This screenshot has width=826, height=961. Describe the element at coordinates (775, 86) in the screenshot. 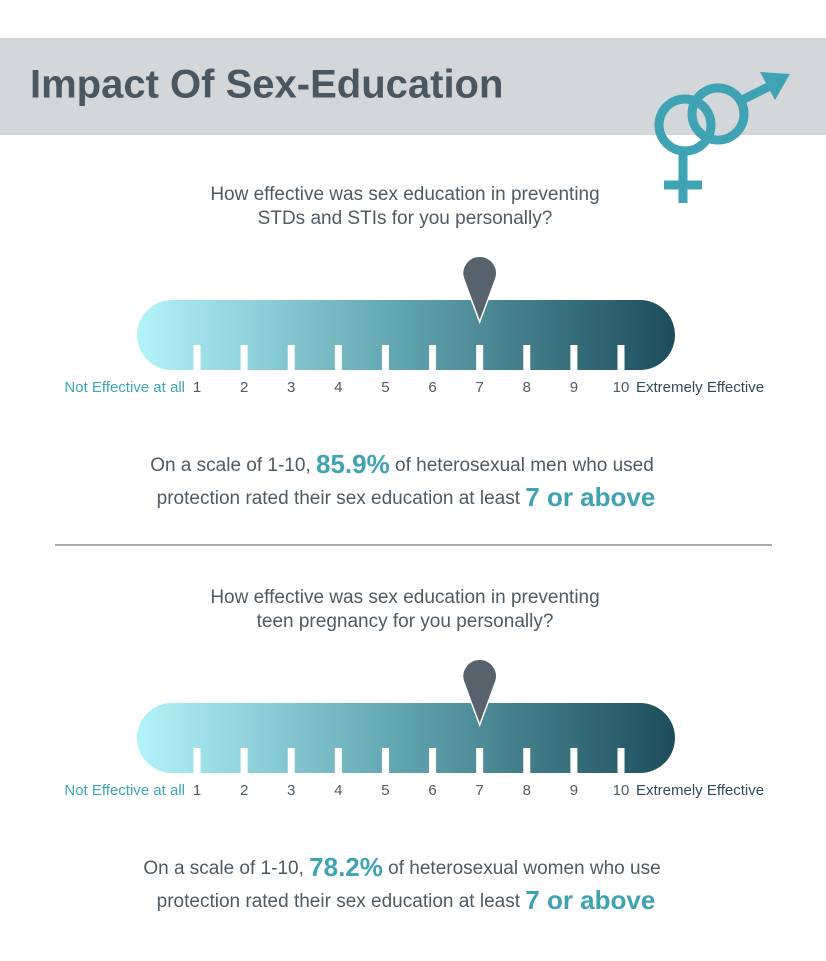

I see `gender-arrow` at that location.